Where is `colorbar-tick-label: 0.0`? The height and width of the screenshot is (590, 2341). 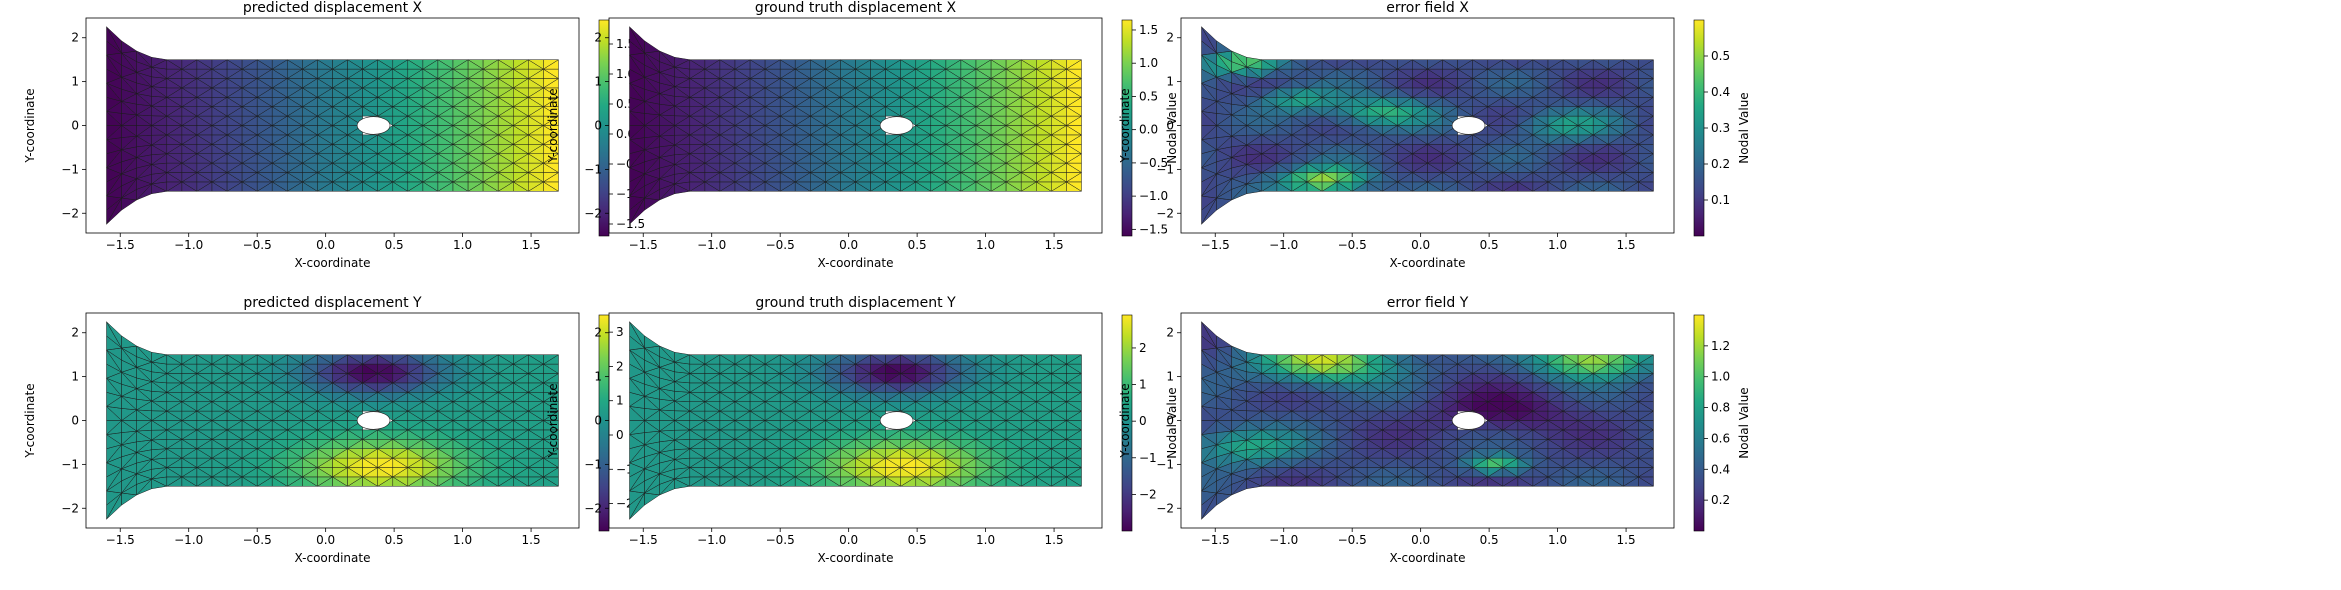
colorbar-tick-label: 0.0 is located at coordinates (1148, 130).